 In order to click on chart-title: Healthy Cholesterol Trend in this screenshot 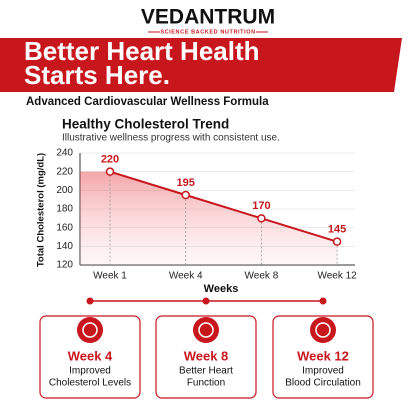, I will do `click(145, 124)`.